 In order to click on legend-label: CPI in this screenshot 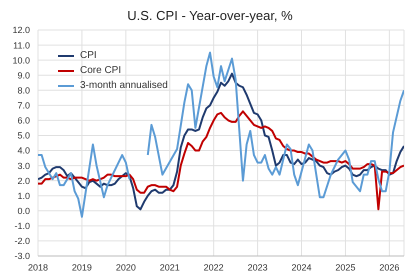, I will do `click(88, 56)`.